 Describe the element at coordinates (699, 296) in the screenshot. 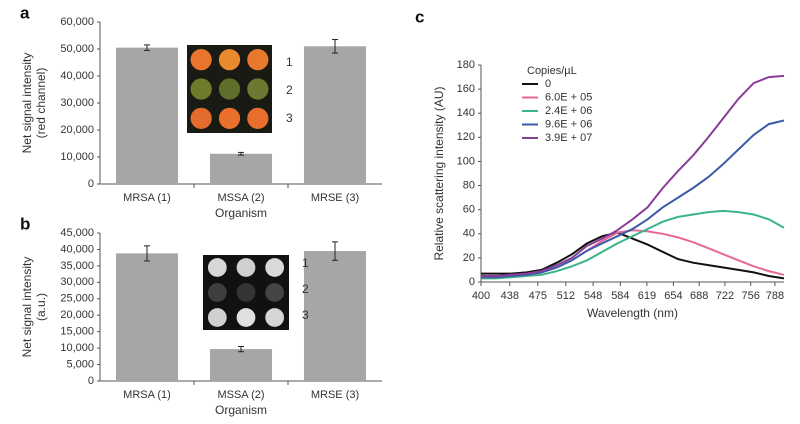

I see `x-tick-label: 688` at that location.